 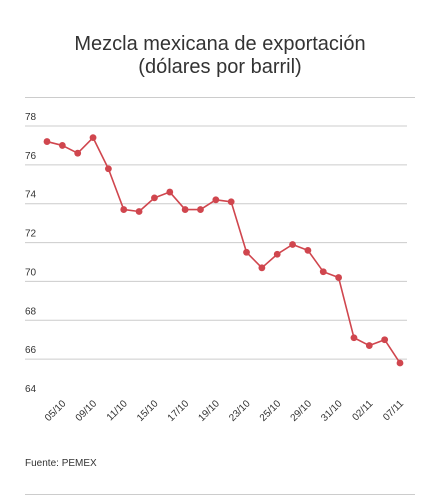 What do you see at coordinates (271, 411) in the screenshot?
I see `x-tick-label: 25/10` at bounding box center [271, 411].